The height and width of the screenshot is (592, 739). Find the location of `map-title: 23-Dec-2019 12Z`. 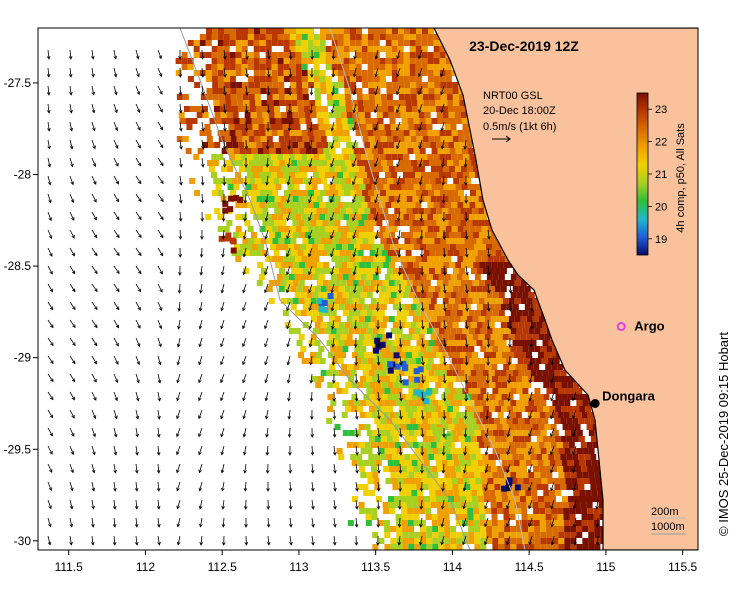

map-title: 23-Dec-2019 12Z is located at coordinates (524, 46).